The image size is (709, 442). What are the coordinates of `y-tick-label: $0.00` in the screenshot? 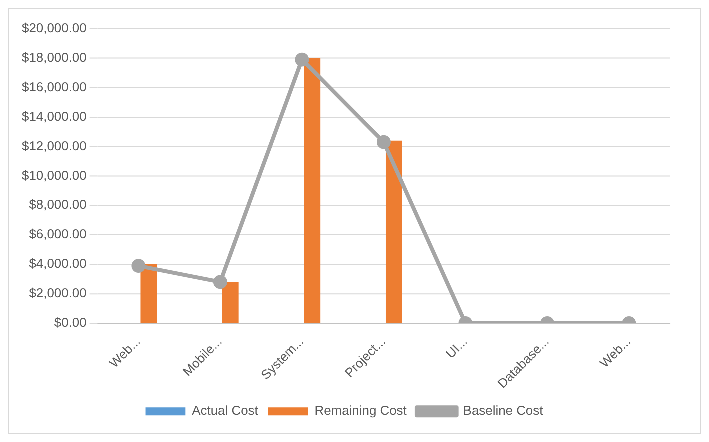 It's located at (70, 322).